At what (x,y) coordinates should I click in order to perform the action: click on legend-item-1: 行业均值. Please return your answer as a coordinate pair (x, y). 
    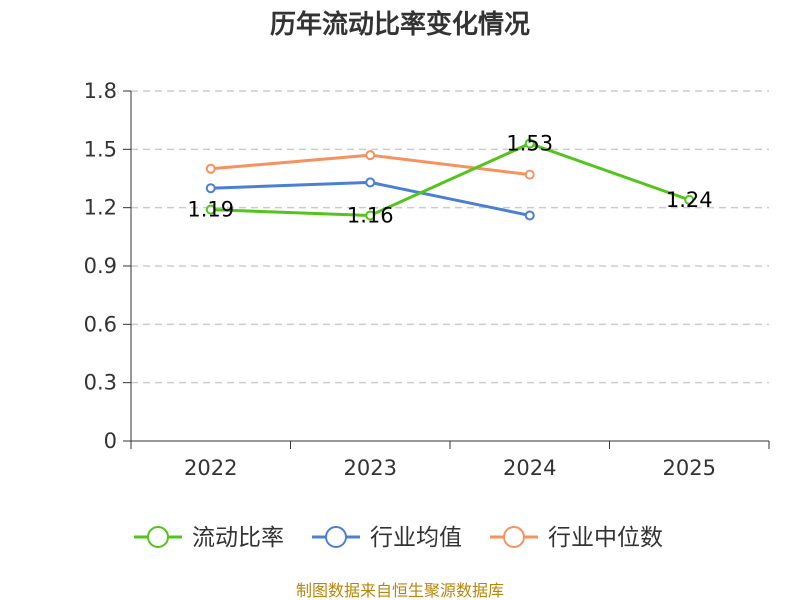
    Looking at the image, I should click on (387, 538).